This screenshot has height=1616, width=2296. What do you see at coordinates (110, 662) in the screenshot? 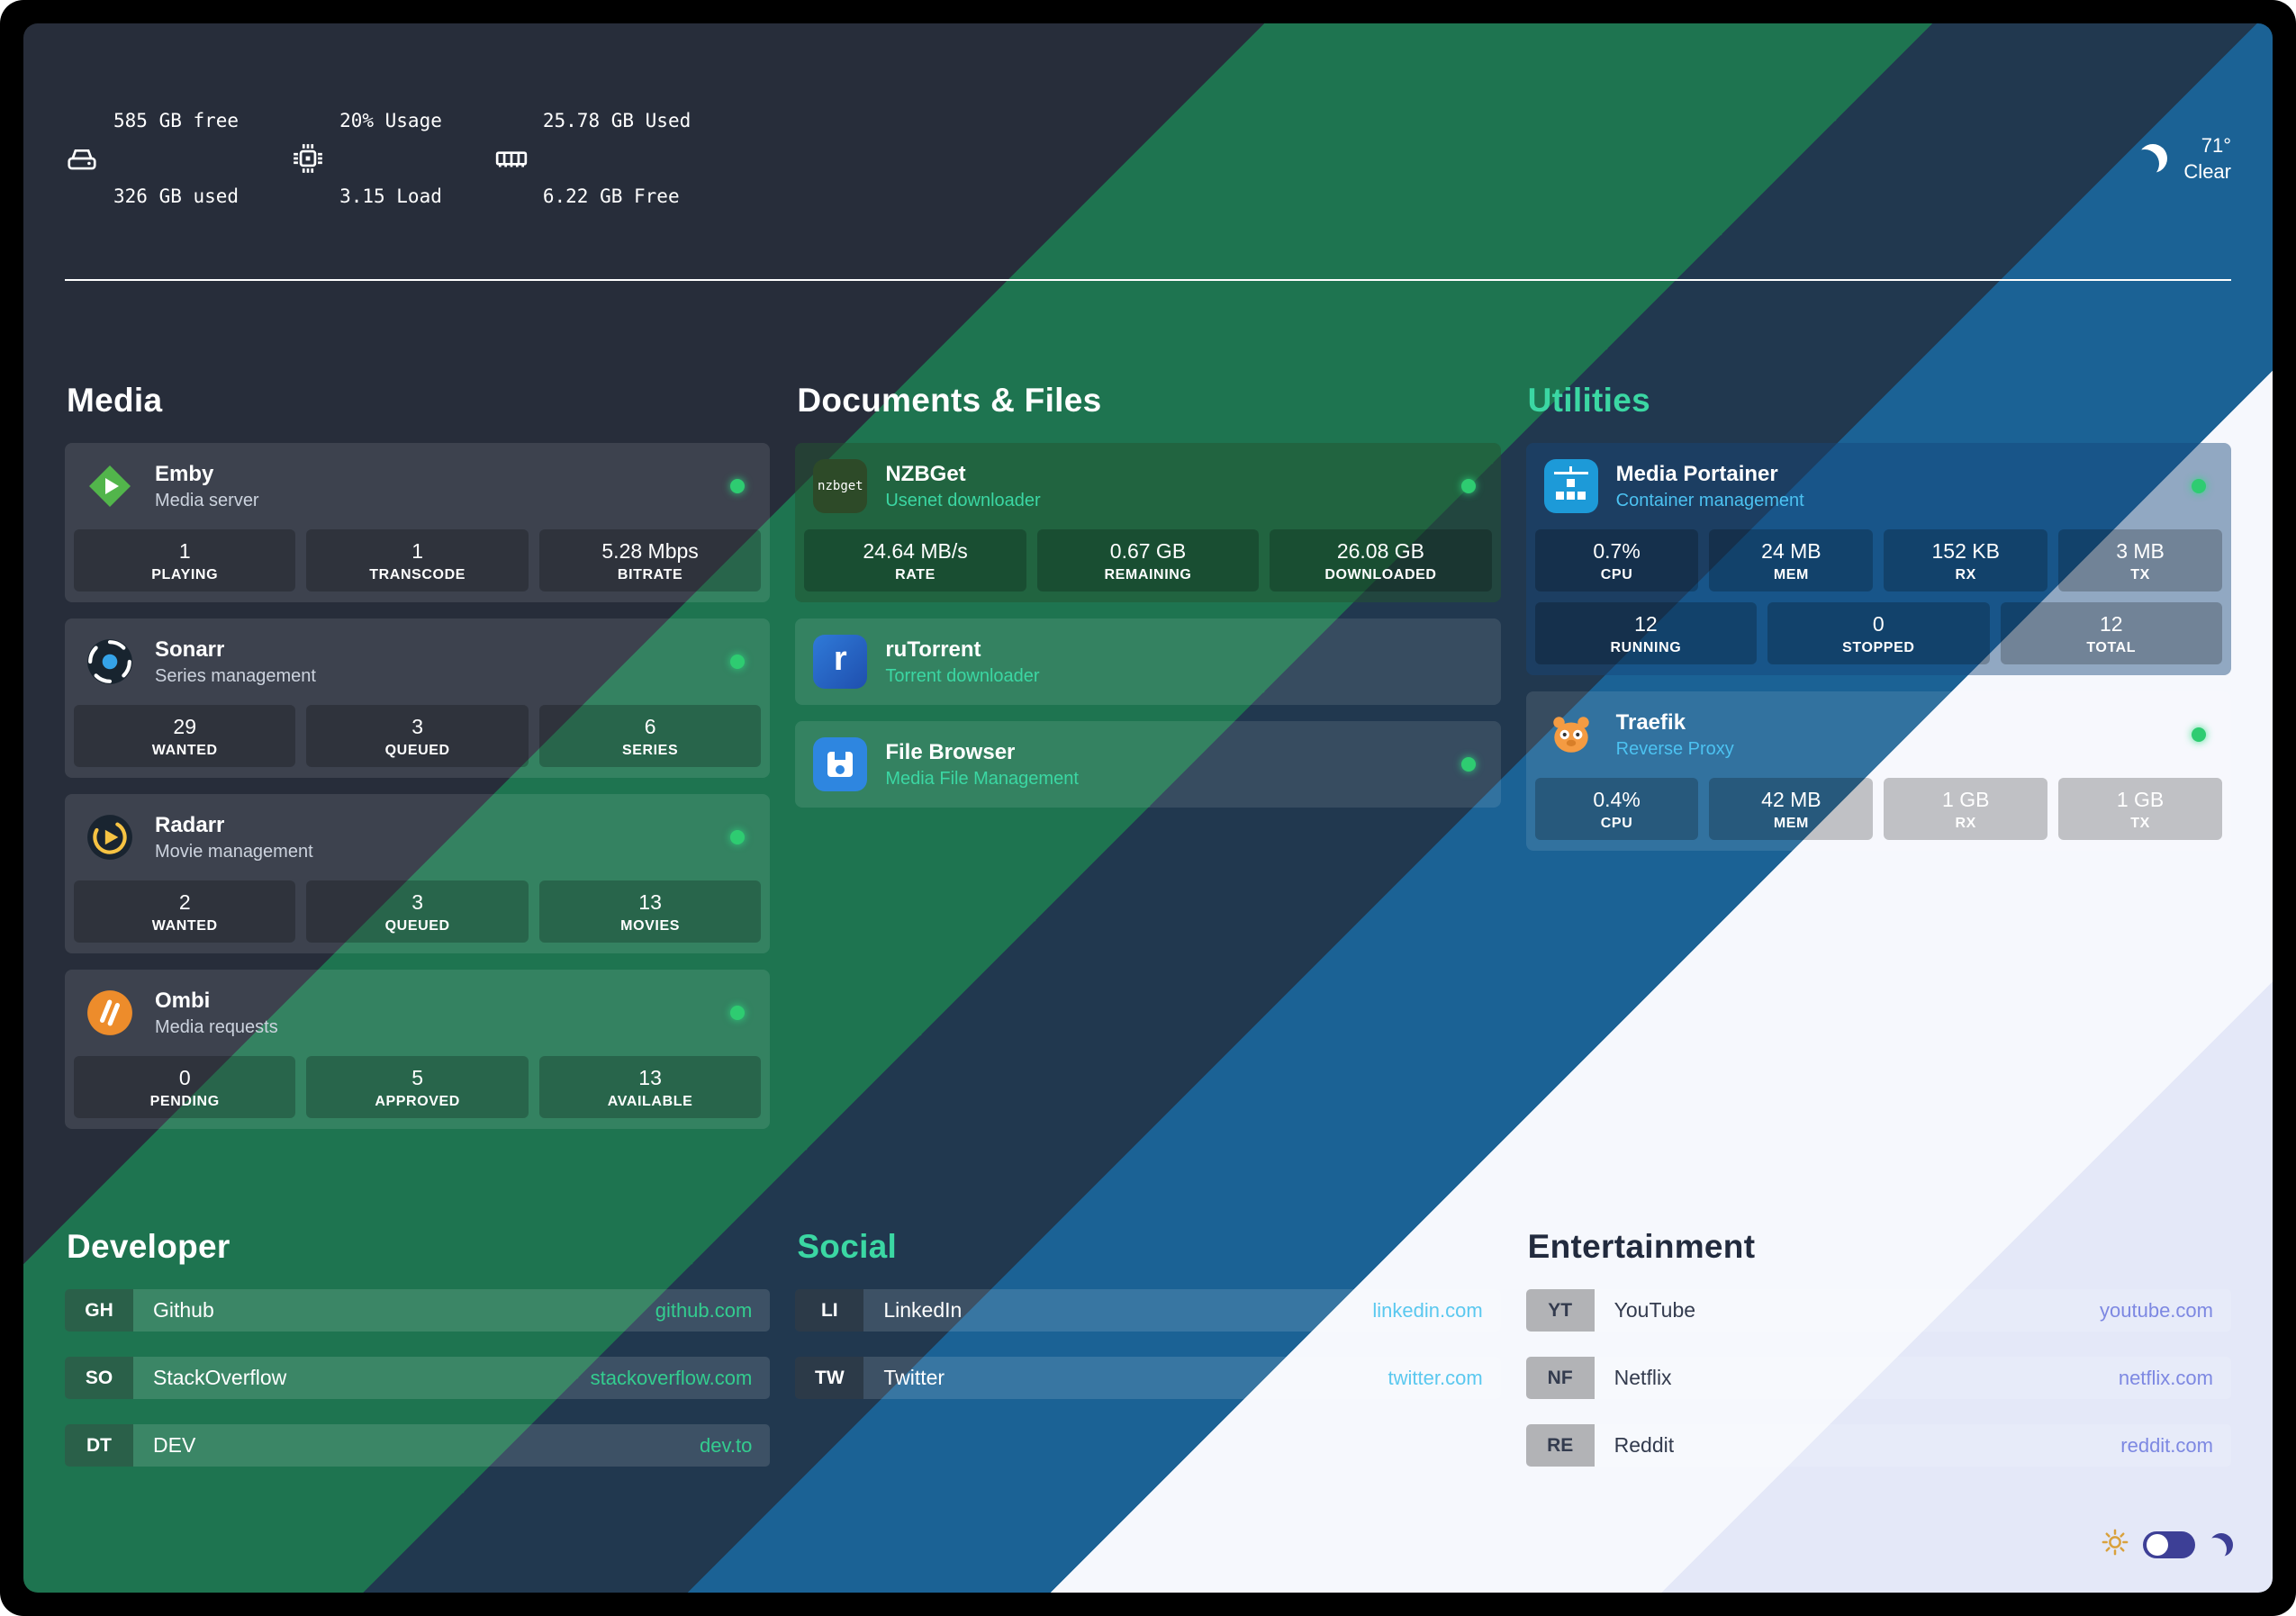
I see `sonarr-icon` at bounding box center [110, 662].